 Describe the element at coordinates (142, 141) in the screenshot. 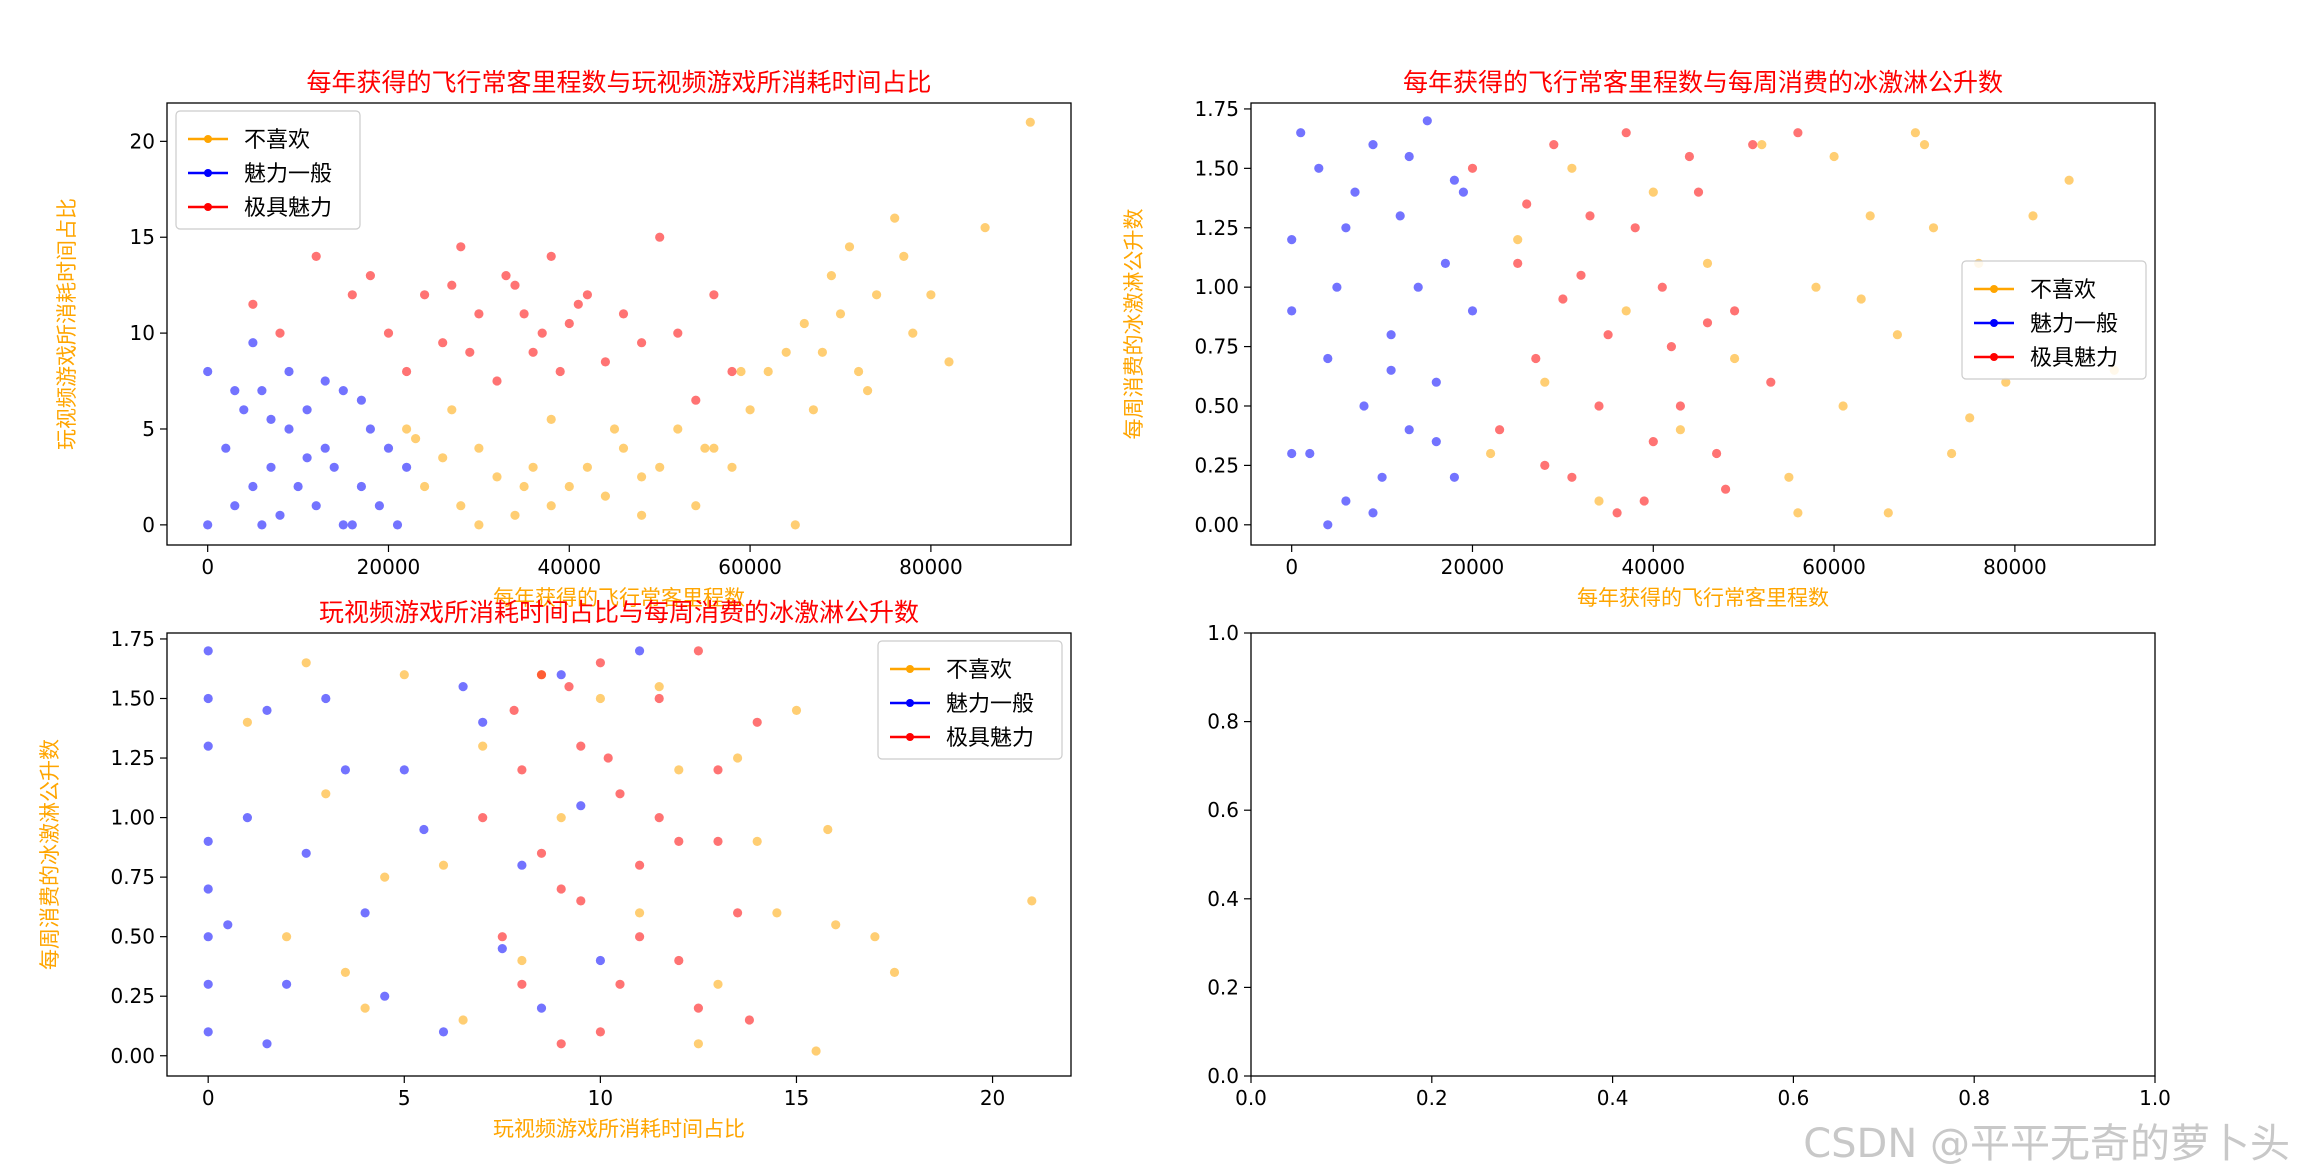

I see `y-tick-label: 20` at that location.